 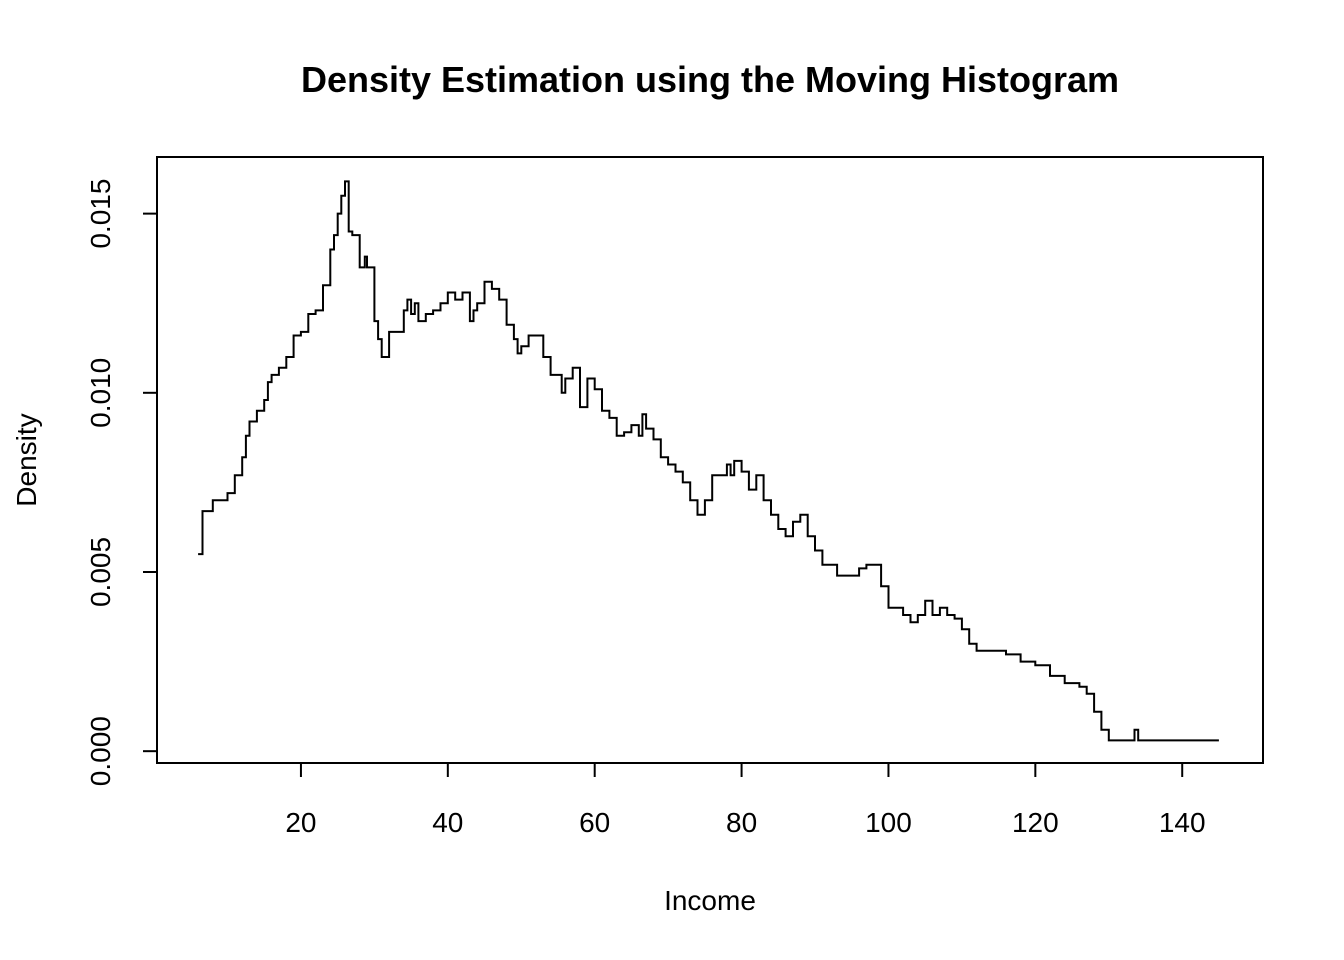 What do you see at coordinates (100, 751) in the screenshot?
I see `y-tick-label: 0.000` at bounding box center [100, 751].